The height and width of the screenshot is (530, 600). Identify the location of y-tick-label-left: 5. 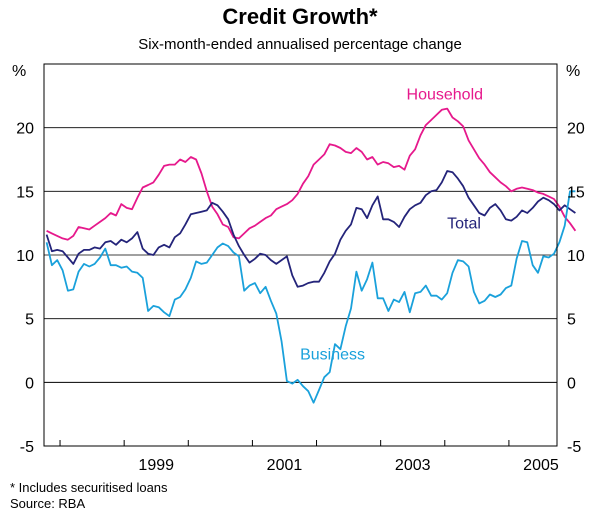
(29, 320).